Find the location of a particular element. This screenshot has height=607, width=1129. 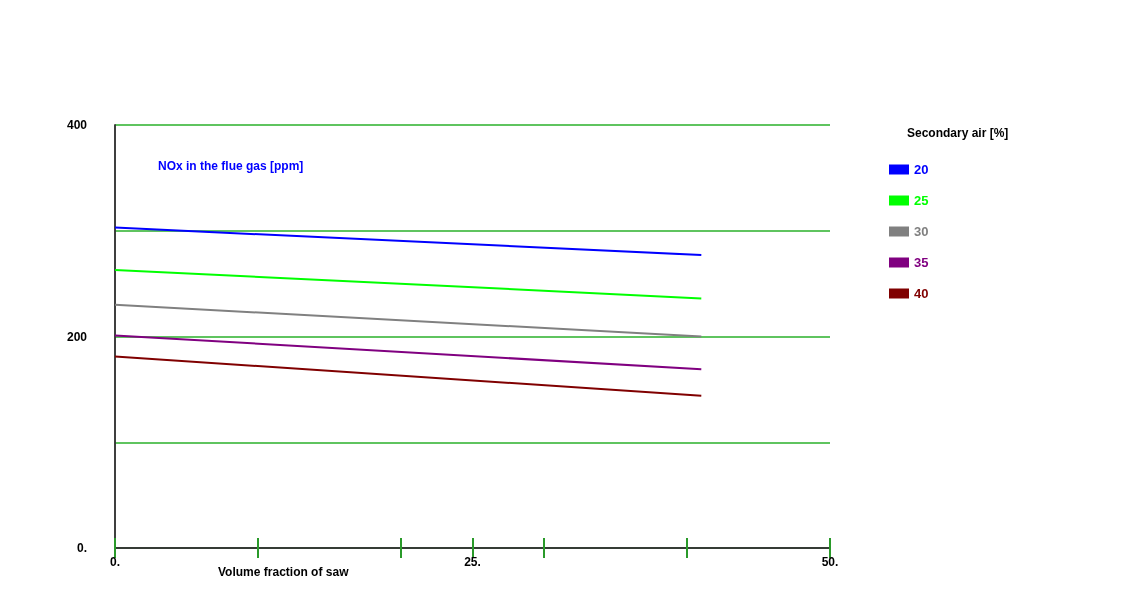

y-tick-label: 0. is located at coordinates (81, 548).